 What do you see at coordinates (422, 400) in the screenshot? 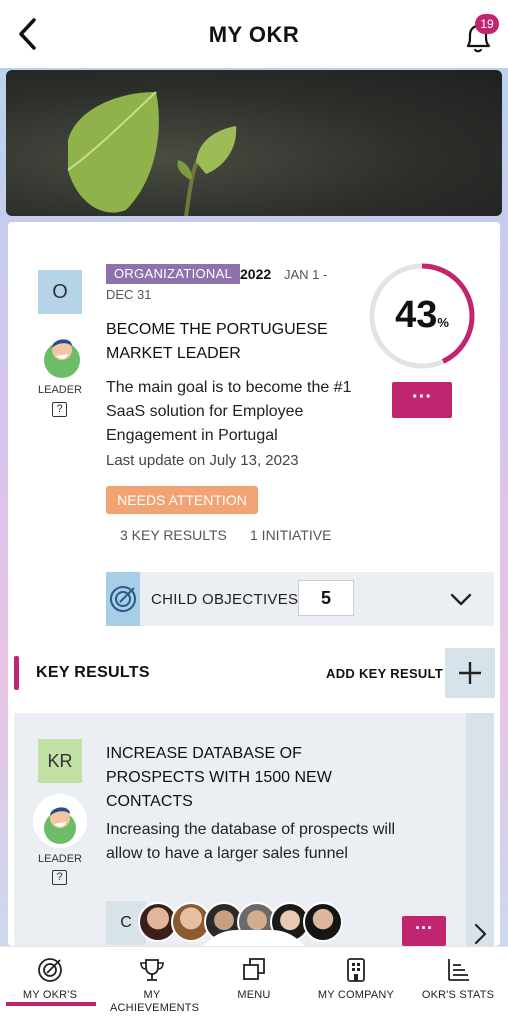
I see `objective-more-button: ···` at bounding box center [422, 400].